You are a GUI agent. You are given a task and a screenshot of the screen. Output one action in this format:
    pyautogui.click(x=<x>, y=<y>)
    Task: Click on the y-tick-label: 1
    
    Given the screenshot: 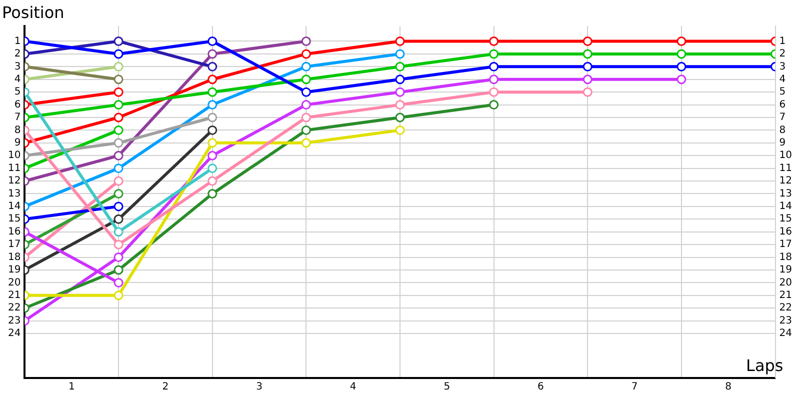 What is the action you would take?
    pyautogui.click(x=17, y=41)
    